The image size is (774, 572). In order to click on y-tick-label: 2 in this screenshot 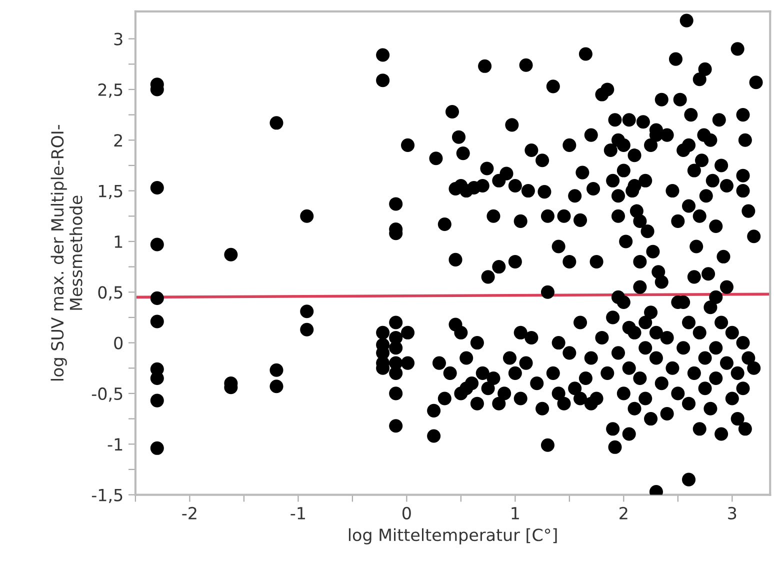, I will do `click(118, 140)`.